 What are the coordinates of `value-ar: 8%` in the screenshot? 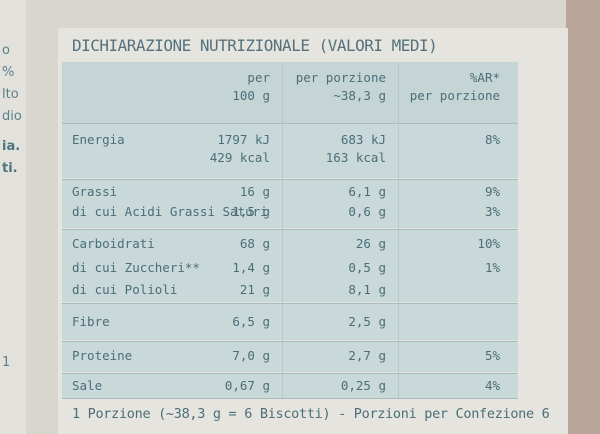 It's located at (492, 139).